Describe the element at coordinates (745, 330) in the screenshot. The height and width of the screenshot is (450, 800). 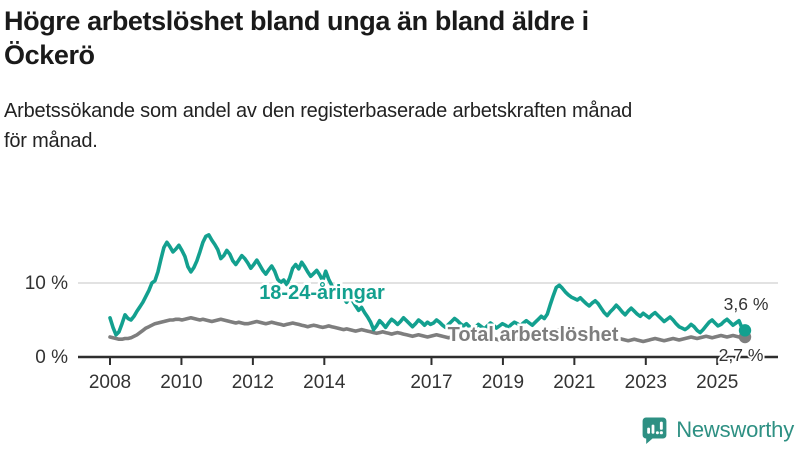
I see `youth-end-dot` at that location.